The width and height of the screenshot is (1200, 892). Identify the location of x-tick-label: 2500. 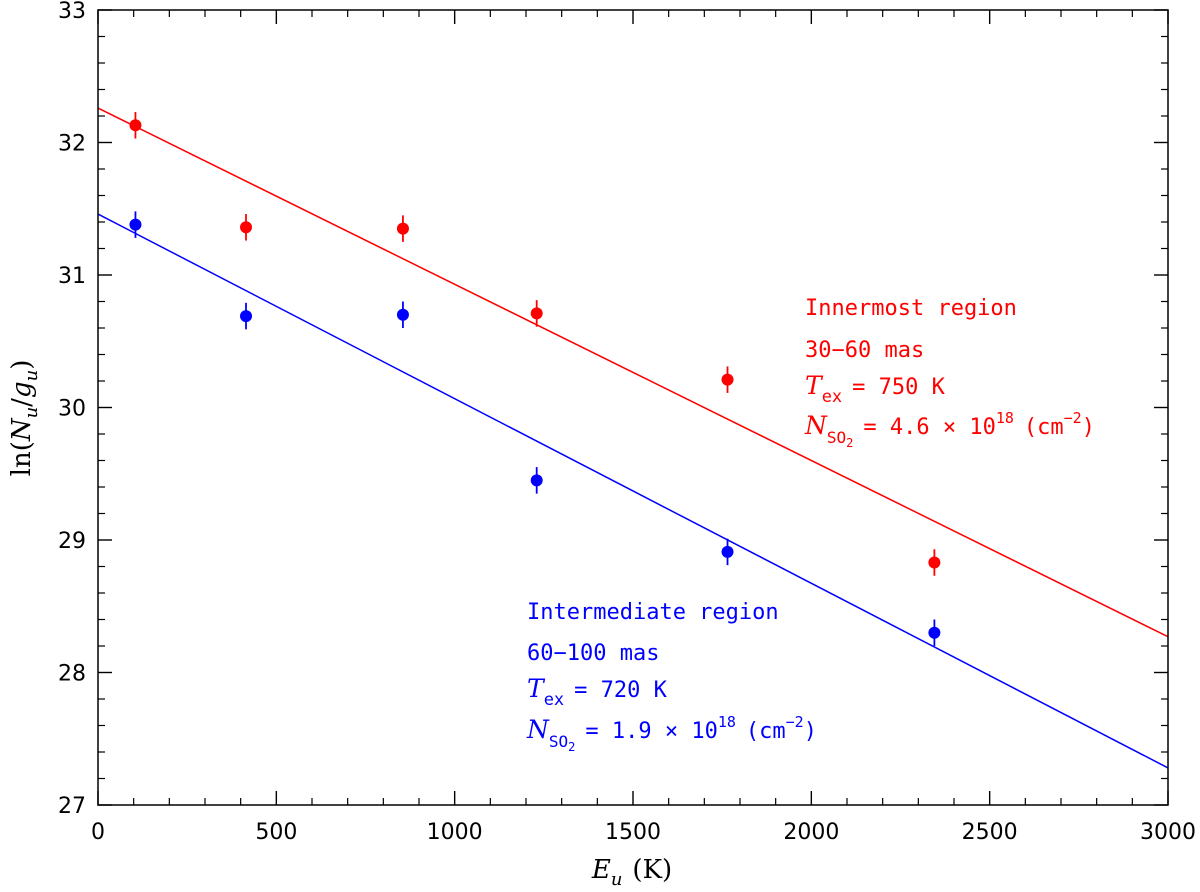
(990, 832).